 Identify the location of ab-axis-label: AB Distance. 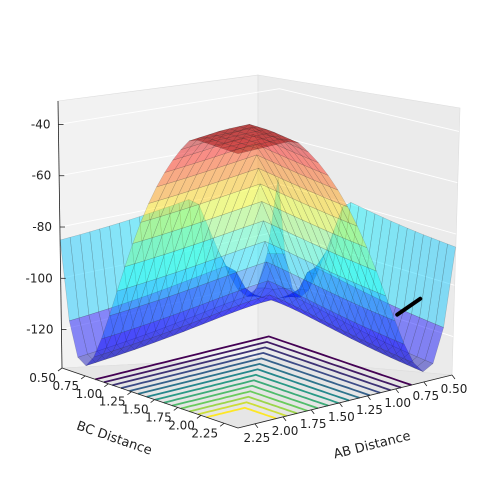
(372, 446).